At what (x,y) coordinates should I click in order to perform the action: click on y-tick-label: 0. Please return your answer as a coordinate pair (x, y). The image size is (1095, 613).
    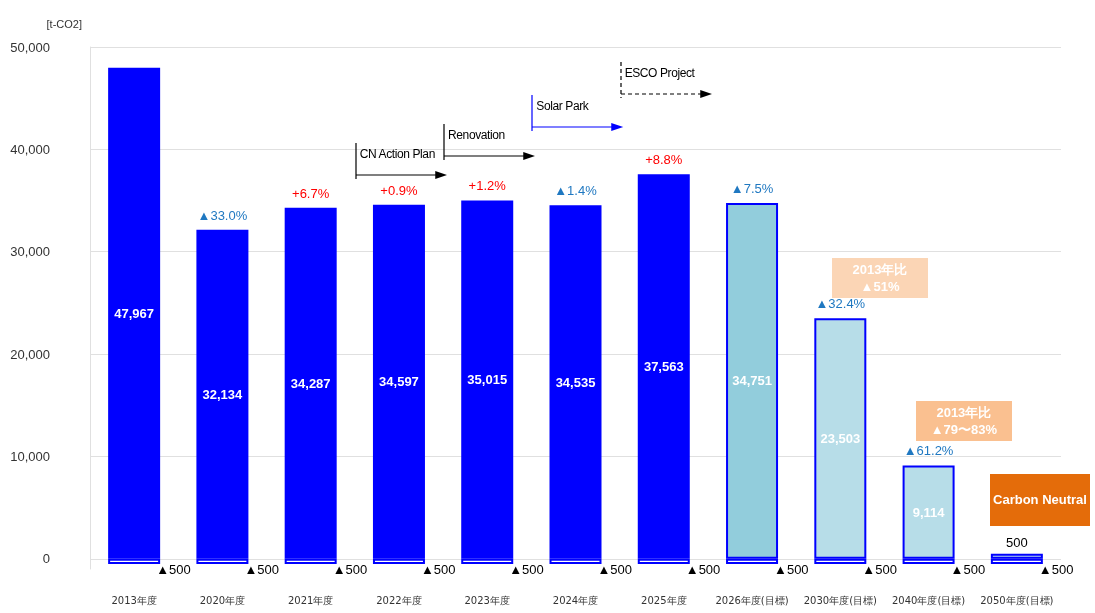
    Looking at the image, I should click on (46, 559).